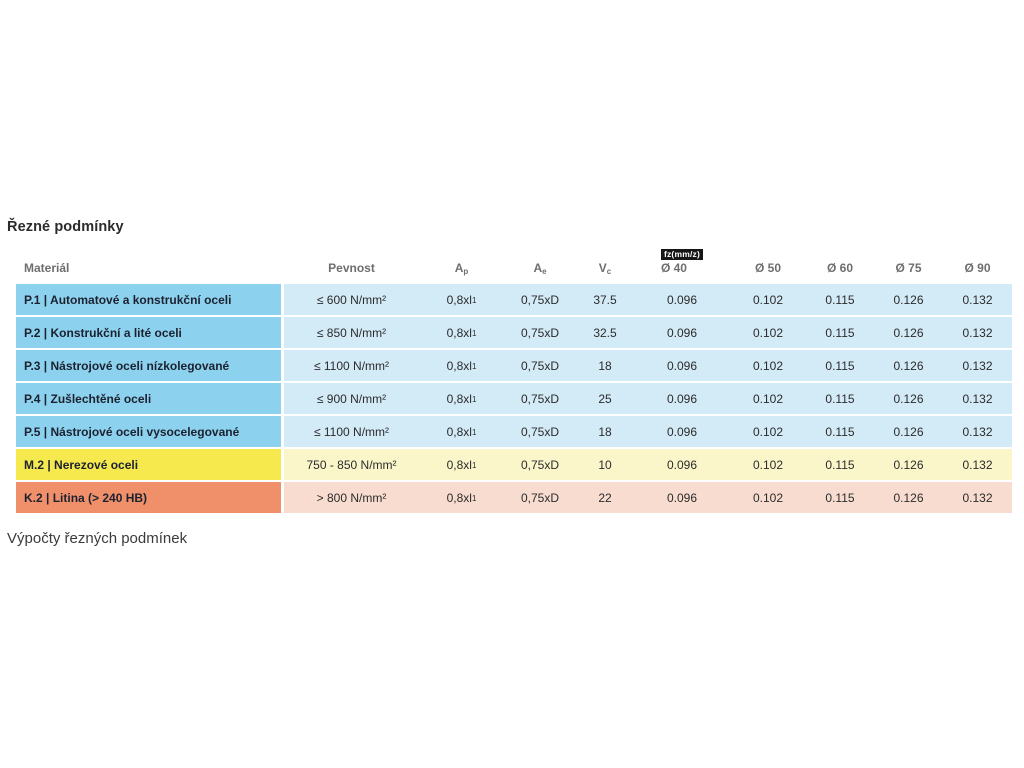 The image size is (1024, 768). I want to click on pevnost-cell: ≤ 600 N/mm², so click(351, 299).